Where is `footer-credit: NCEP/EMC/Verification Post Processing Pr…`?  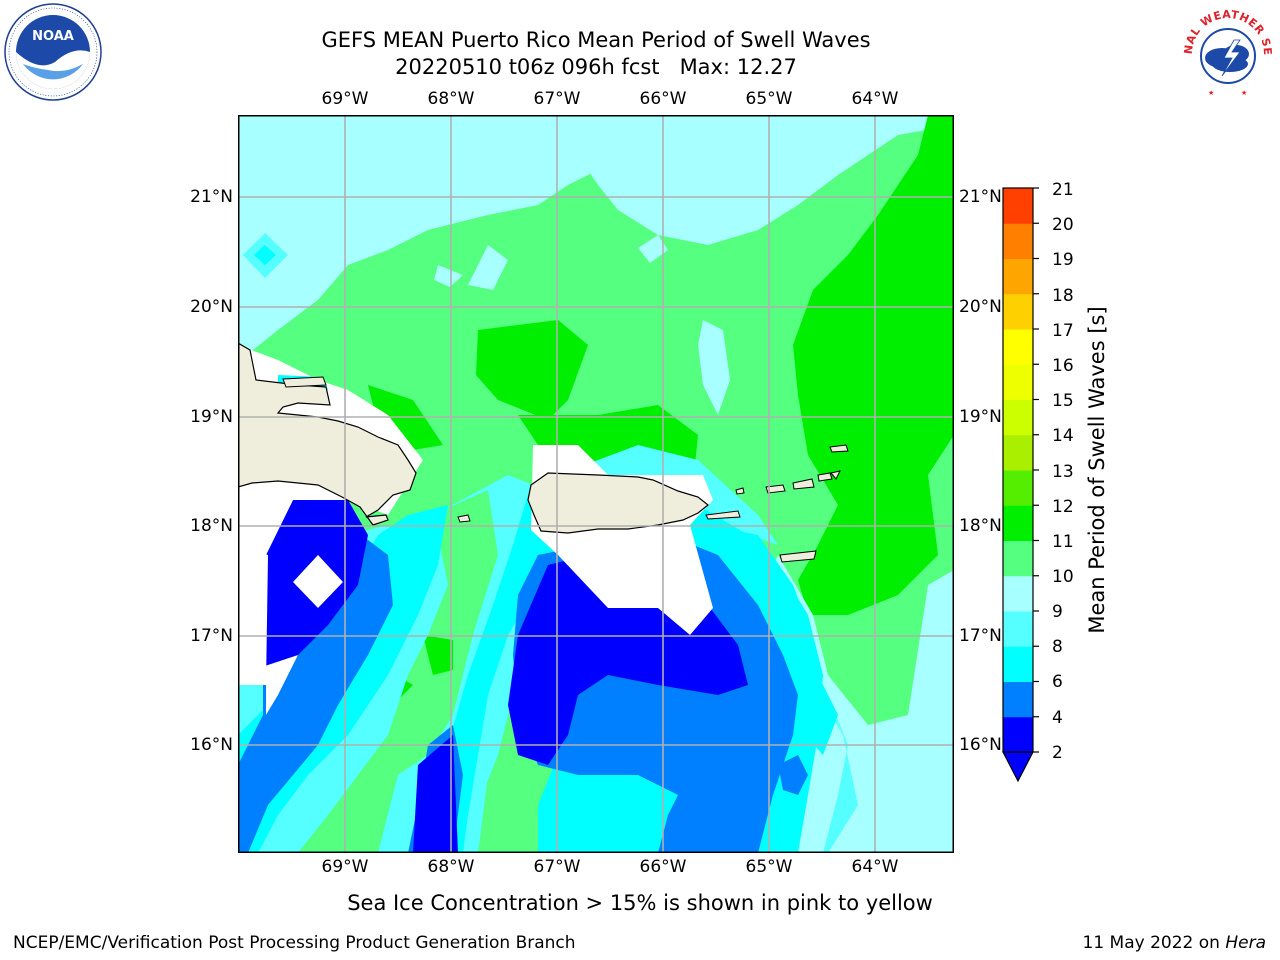 footer-credit: NCEP/EMC/Verification Post Processing Pr… is located at coordinates (294, 943).